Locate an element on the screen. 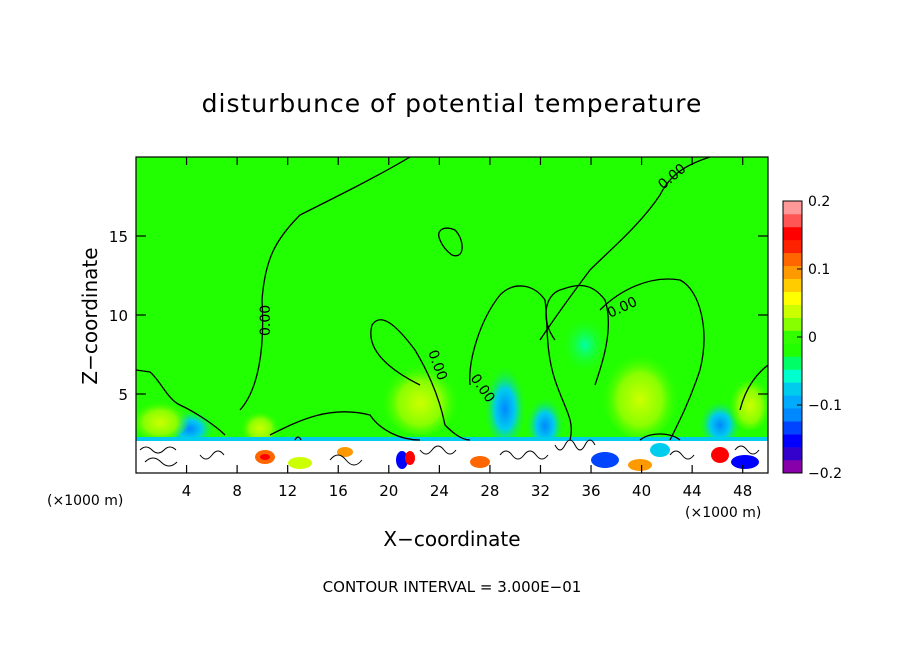  x-tick-label: 36 is located at coordinates (590, 491).